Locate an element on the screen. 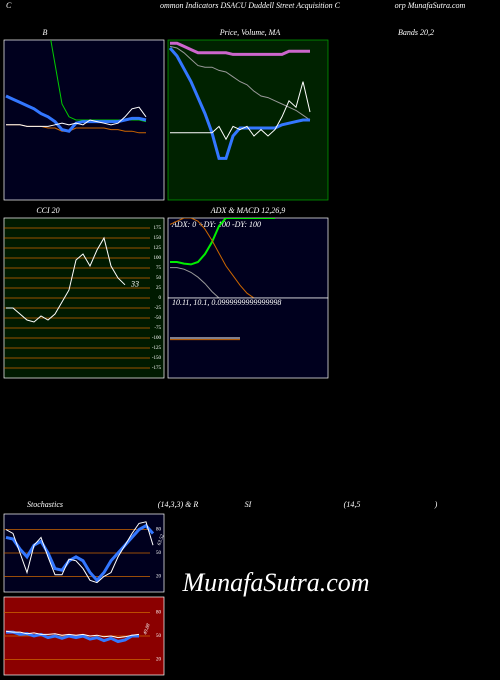 This screenshot has height=680, width=500. header: orp MunafaSutra.com is located at coordinates (430, 5).